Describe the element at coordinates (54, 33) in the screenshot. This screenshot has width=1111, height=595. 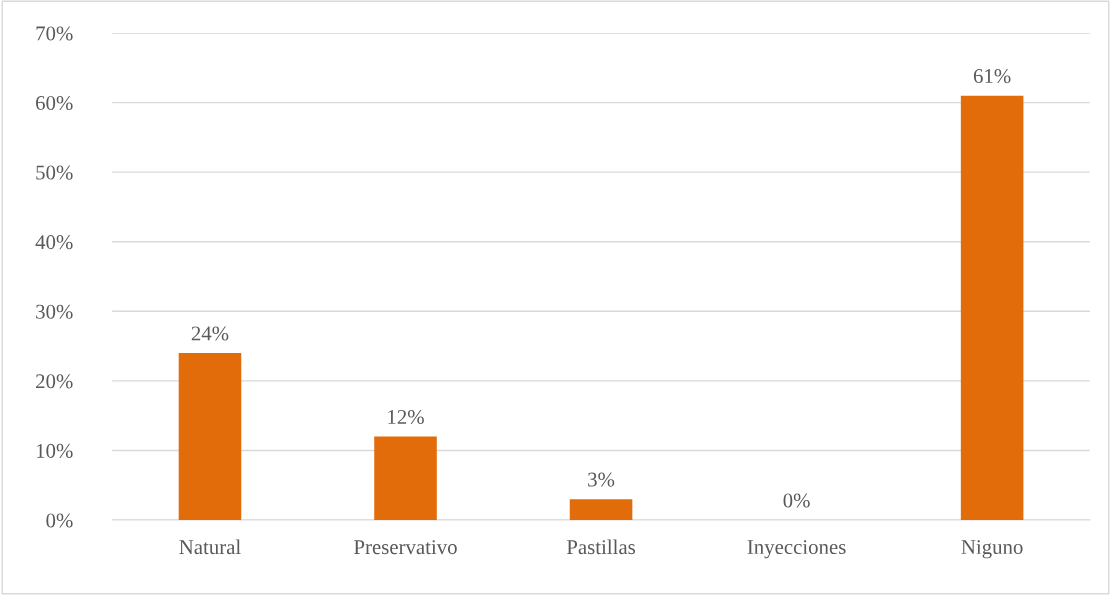
I see `y-tick-label: 70%` at that location.